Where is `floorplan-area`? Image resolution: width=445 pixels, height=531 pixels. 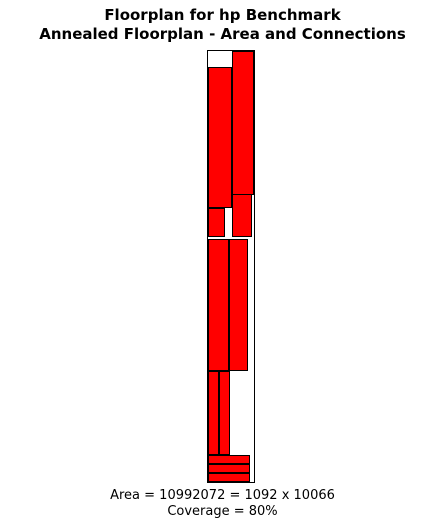
floorplan-area is located at coordinates (231, 266).